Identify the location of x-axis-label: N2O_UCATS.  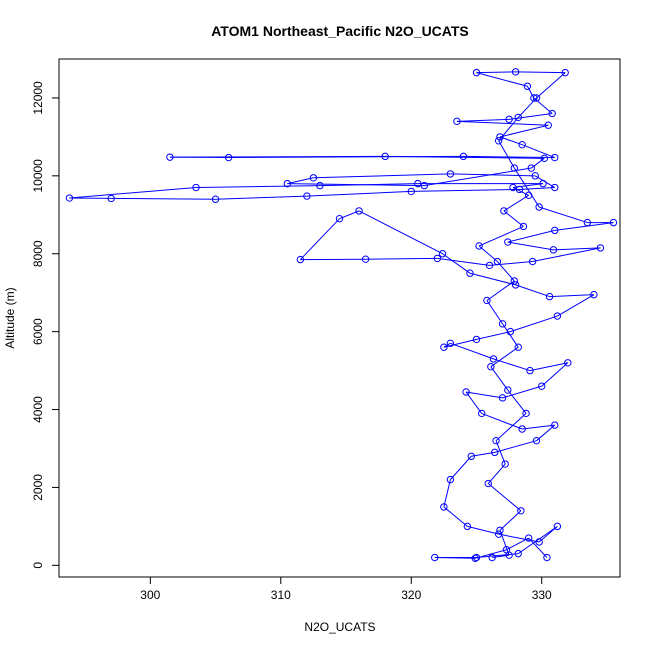
(339, 627).